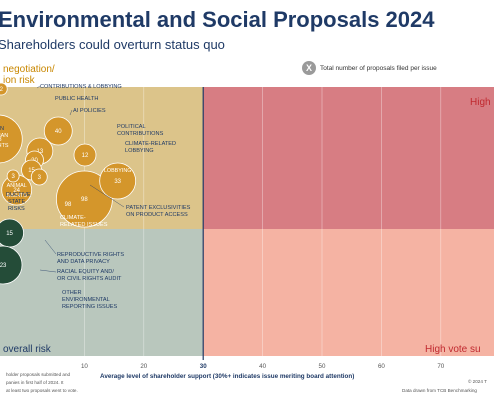 The image size is (494, 412). I want to click on bubble-value: 40, so click(58, 132).